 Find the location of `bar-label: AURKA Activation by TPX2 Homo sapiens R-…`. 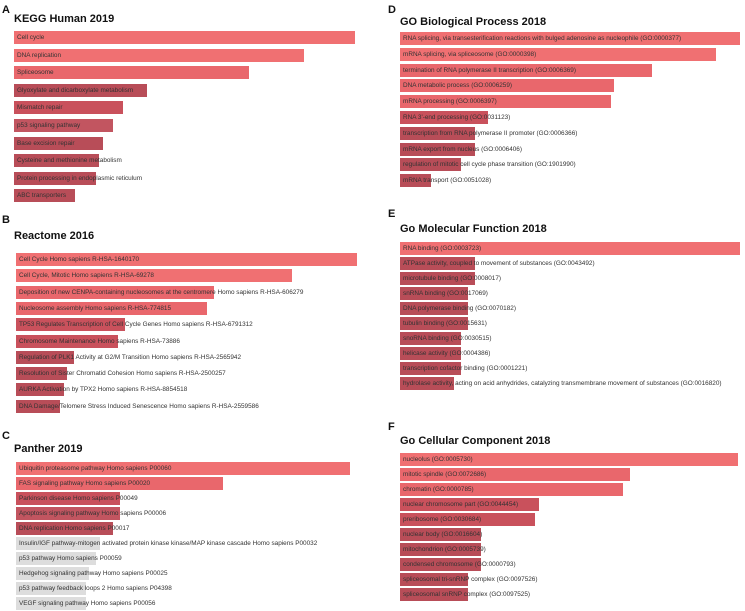

bar-label: AURKA Activation by TPX2 Homo sapiens R-… is located at coordinates (103, 390).